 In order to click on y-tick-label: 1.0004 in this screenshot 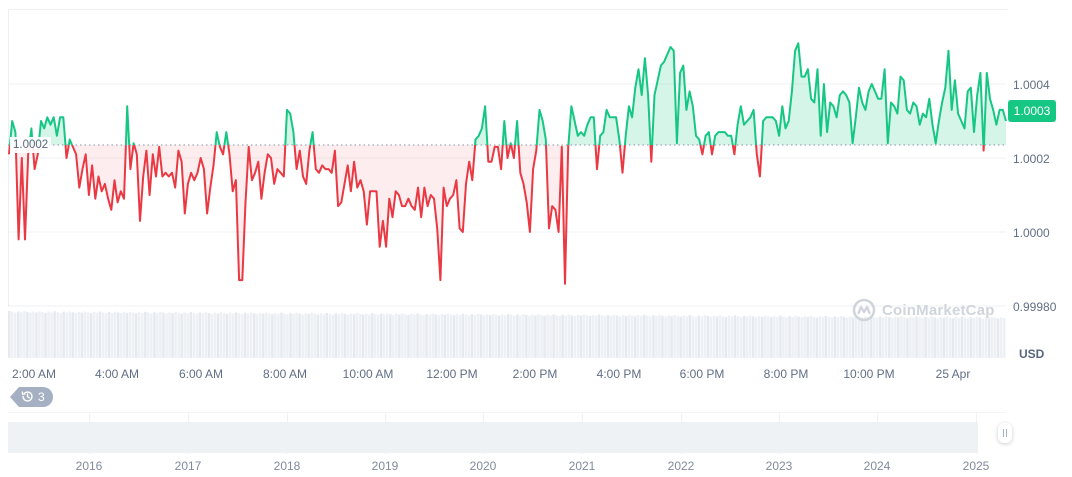, I will do `click(1031, 85)`.